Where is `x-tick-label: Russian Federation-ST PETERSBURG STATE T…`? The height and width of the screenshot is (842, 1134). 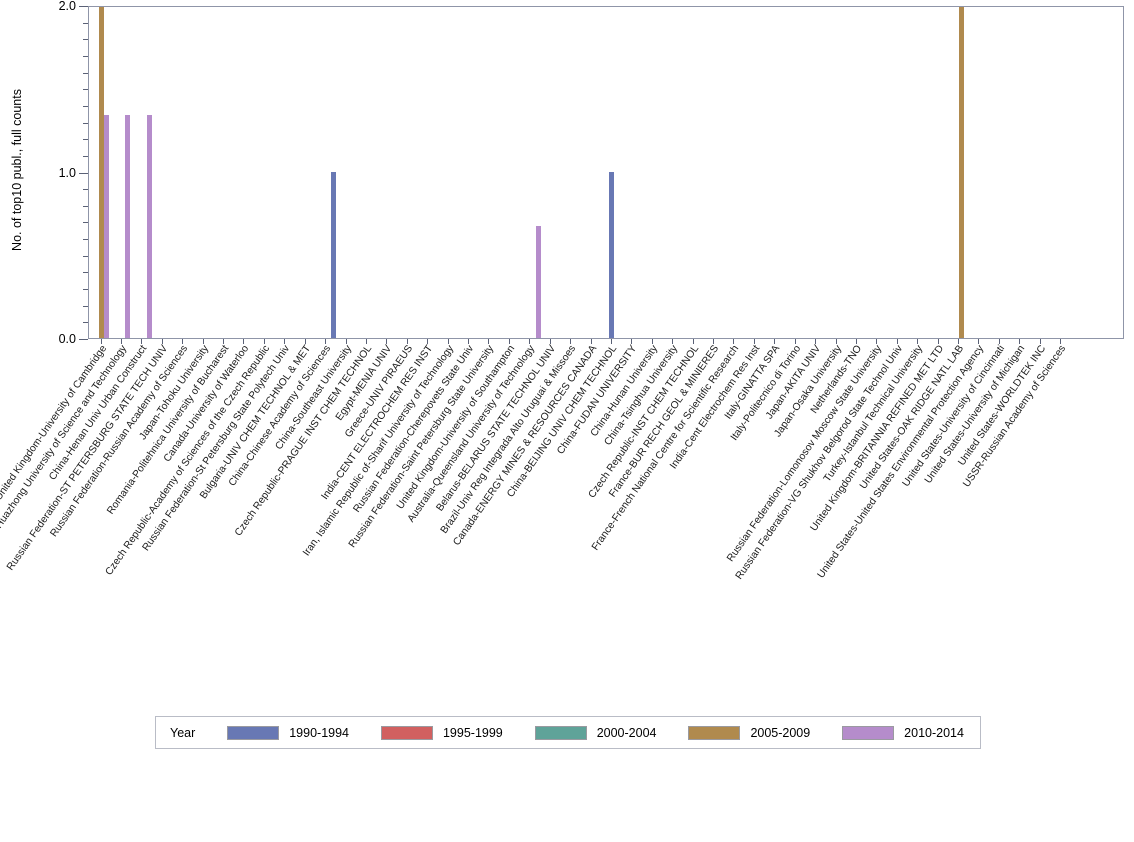 x-tick-label: Russian Federation-ST PETERSBURG STATE T… is located at coordinates (87, 458).